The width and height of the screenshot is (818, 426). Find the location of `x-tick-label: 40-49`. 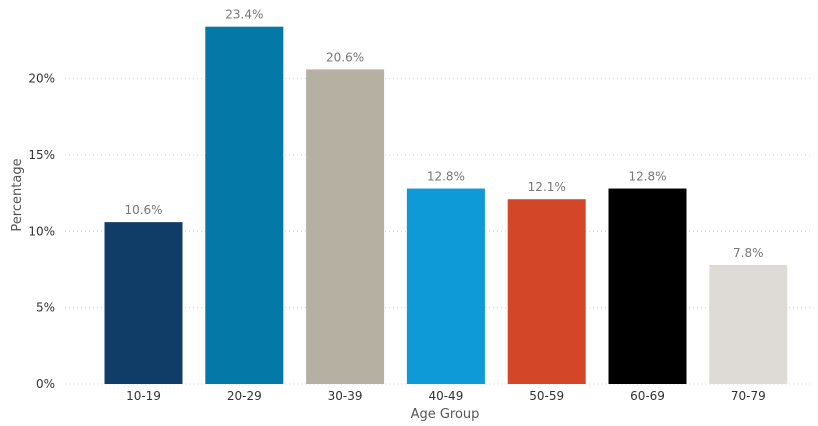

x-tick-label: 40-49 is located at coordinates (445, 396).